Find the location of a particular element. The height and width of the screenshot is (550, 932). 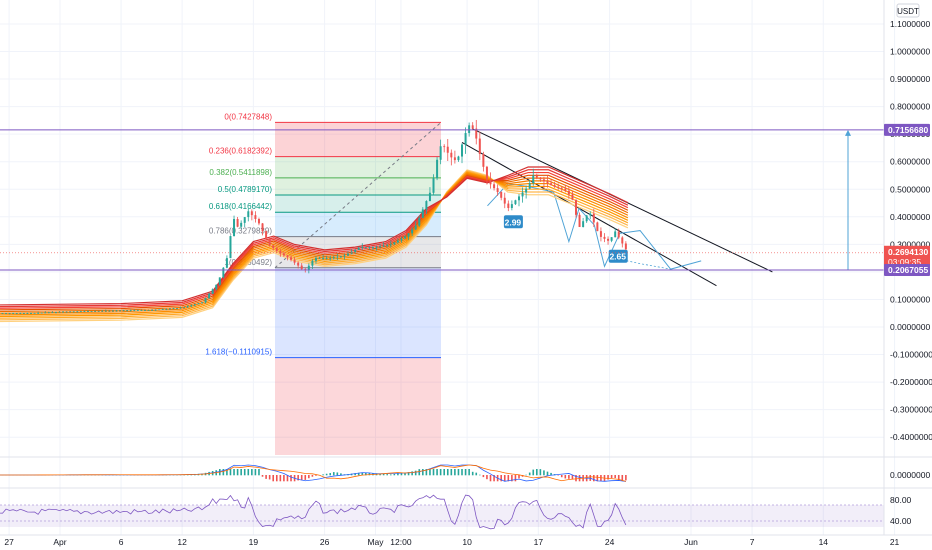

x-tick-label: May is located at coordinates (375, 542).